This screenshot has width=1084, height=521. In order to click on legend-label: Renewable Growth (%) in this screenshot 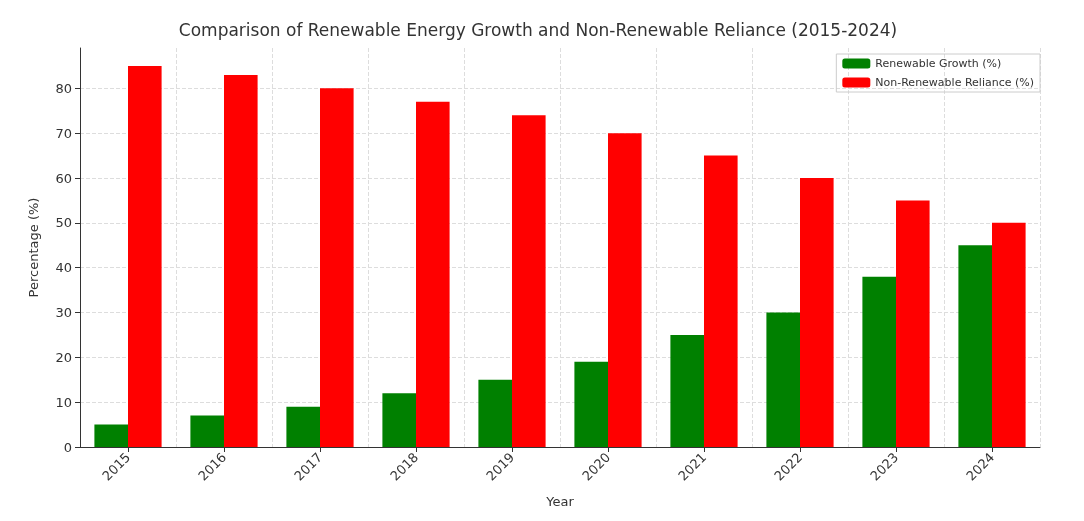, I will do `click(938, 63)`.